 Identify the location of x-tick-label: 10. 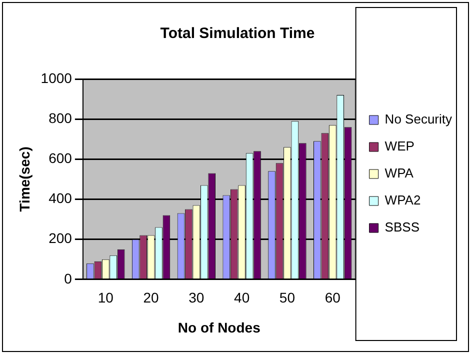
(106, 298).